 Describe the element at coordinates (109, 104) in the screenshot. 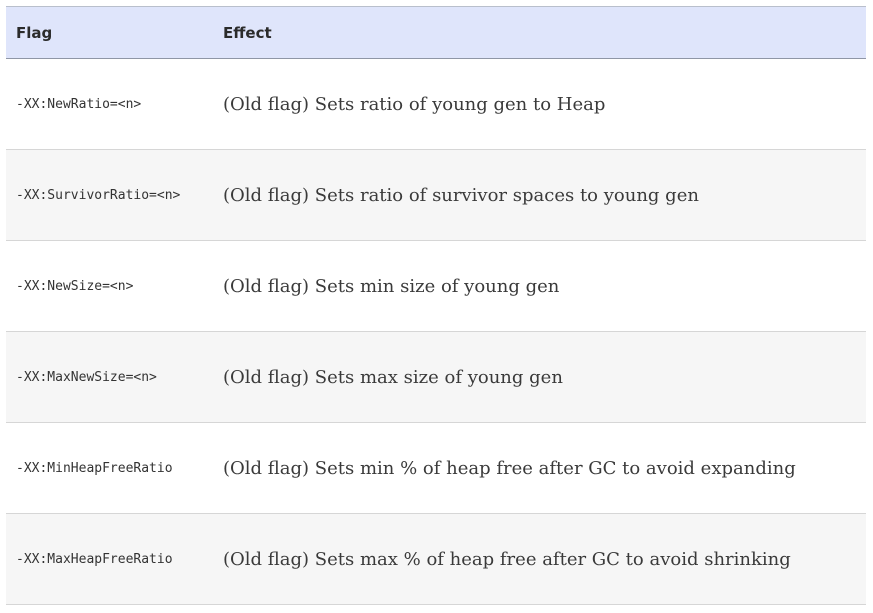

I see `flag-cell: -XX:NewRatio=<n>` at that location.